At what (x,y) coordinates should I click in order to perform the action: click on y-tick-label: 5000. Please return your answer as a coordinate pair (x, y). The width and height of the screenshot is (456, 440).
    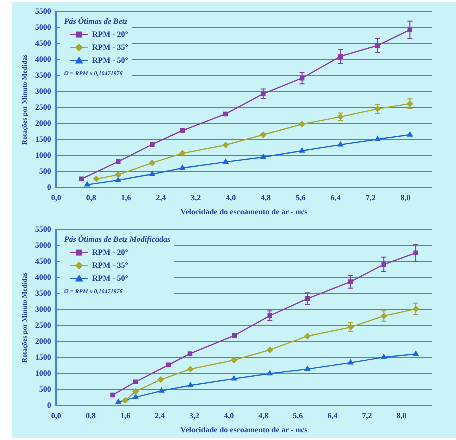
    Looking at the image, I should click on (43, 245).